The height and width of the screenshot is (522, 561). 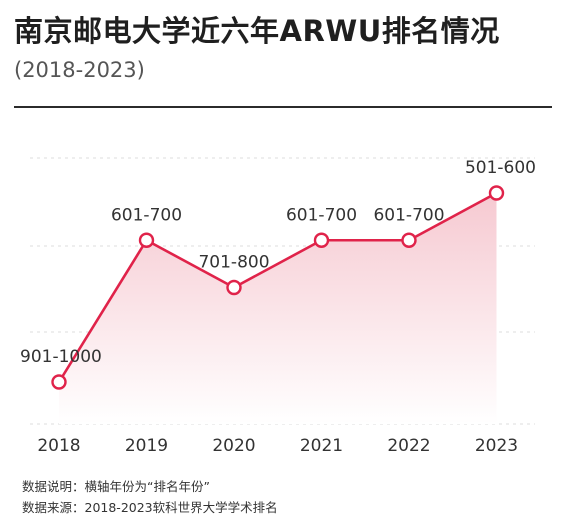 What do you see at coordinates (283, 107) in the screenshot?
I see `title-divider` at bounding box center [283, 107].